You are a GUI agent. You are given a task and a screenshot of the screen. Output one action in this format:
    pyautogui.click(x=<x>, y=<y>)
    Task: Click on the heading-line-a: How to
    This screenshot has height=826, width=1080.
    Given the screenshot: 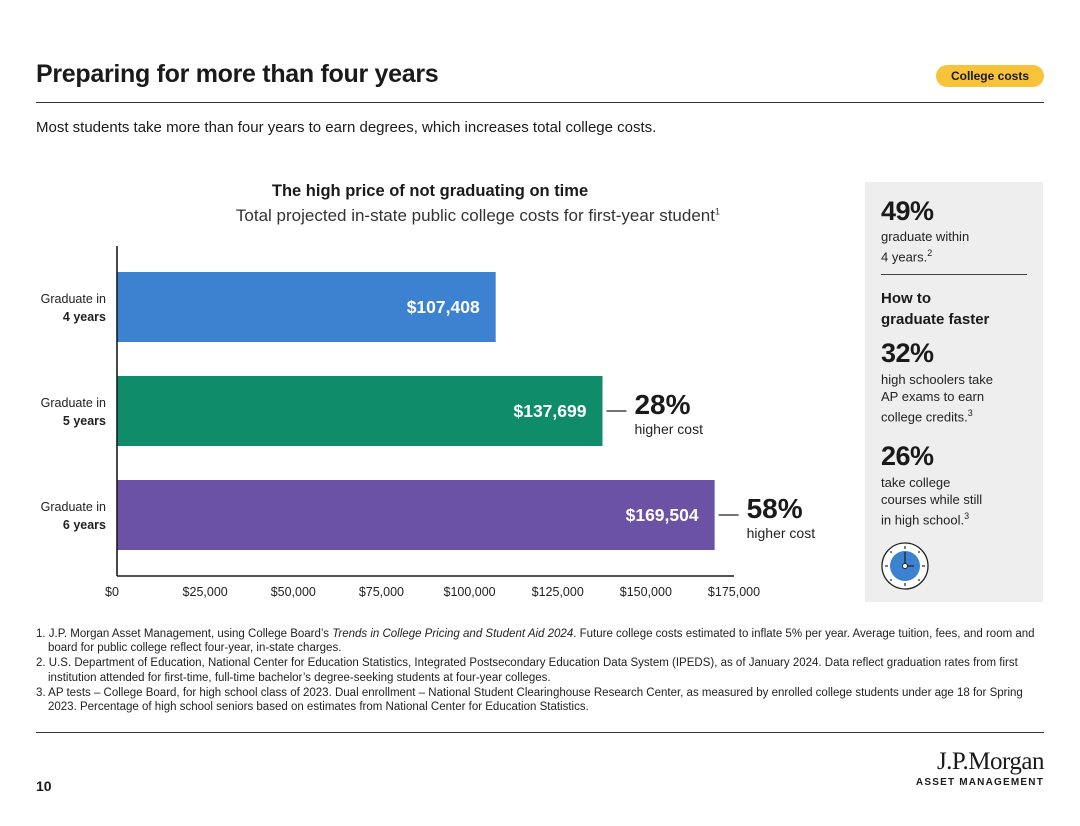 What is the action you would take?
    pyautogui.click(x=906, y=298)
    